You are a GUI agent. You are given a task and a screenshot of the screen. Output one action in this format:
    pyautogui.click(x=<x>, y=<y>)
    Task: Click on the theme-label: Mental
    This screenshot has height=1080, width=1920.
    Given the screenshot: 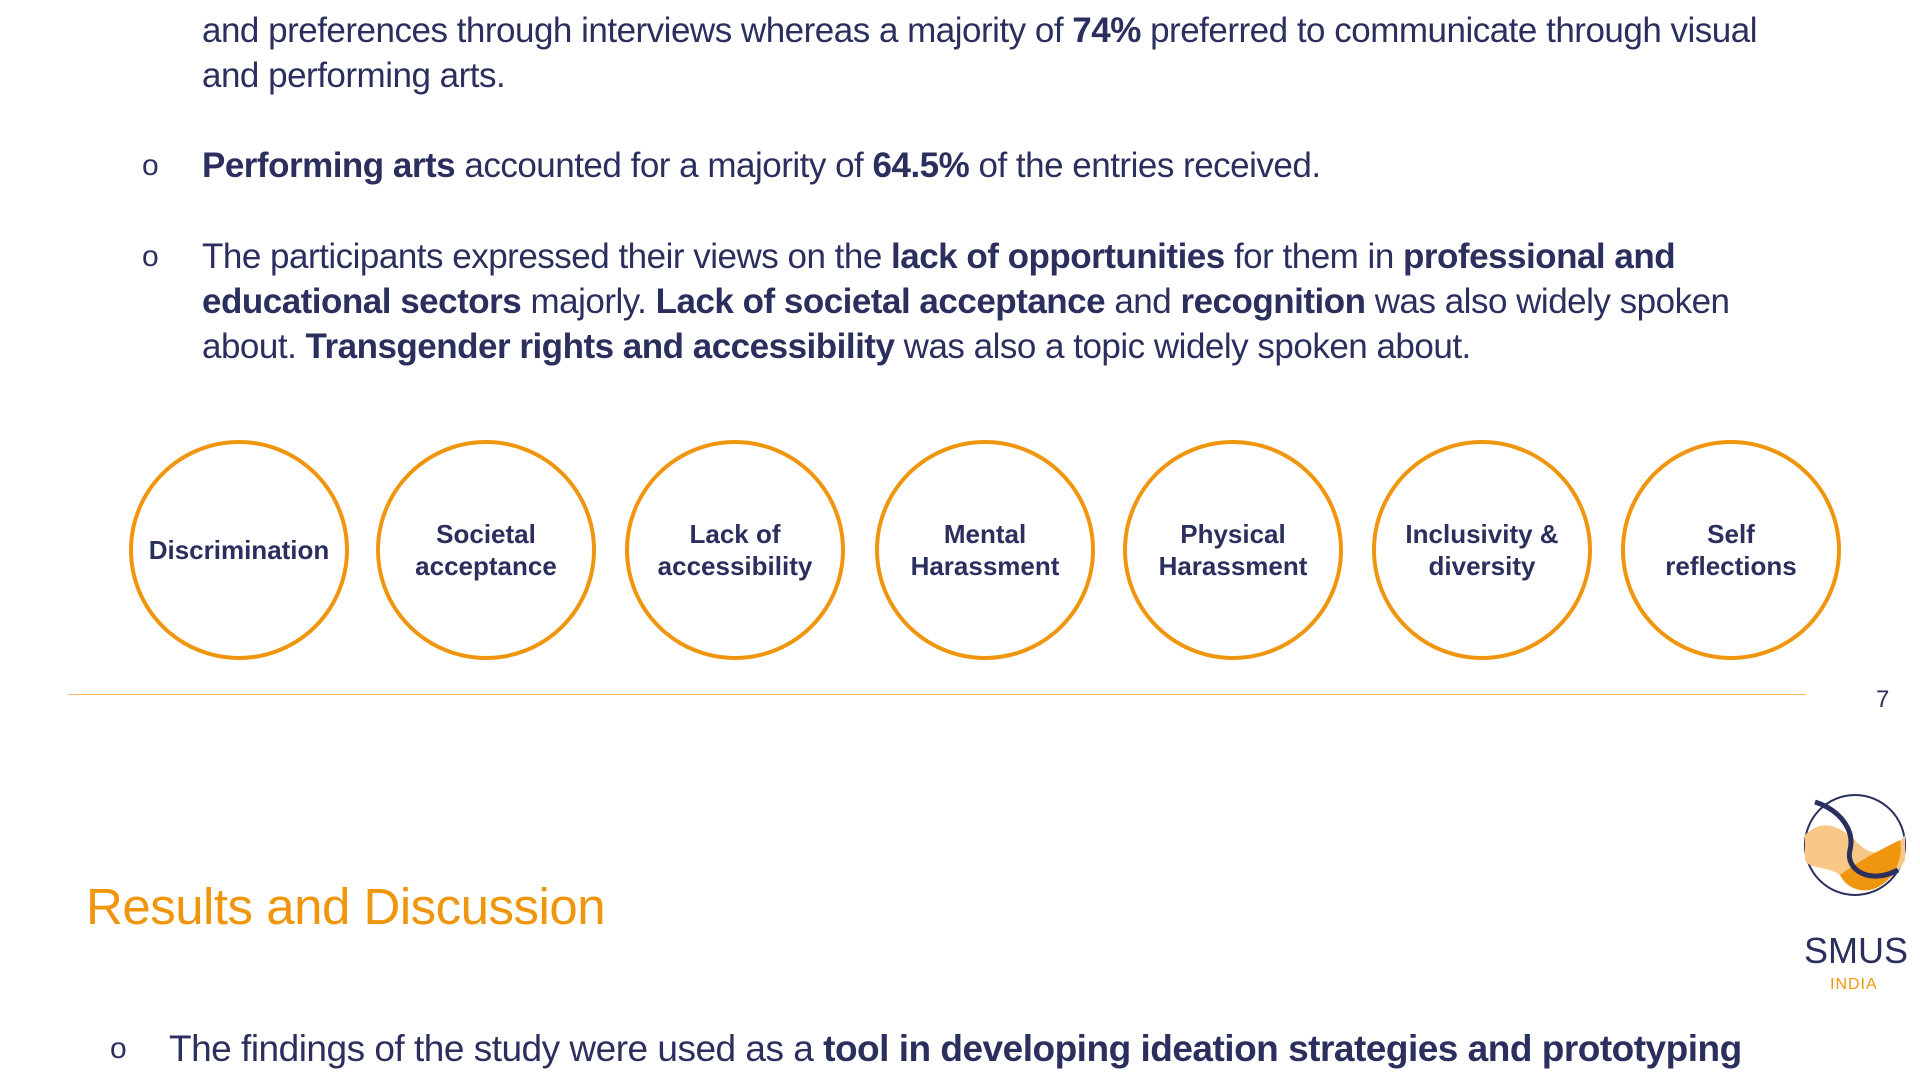 What is the action you would take?
    pyautogui.click(x=985, y=534)
    